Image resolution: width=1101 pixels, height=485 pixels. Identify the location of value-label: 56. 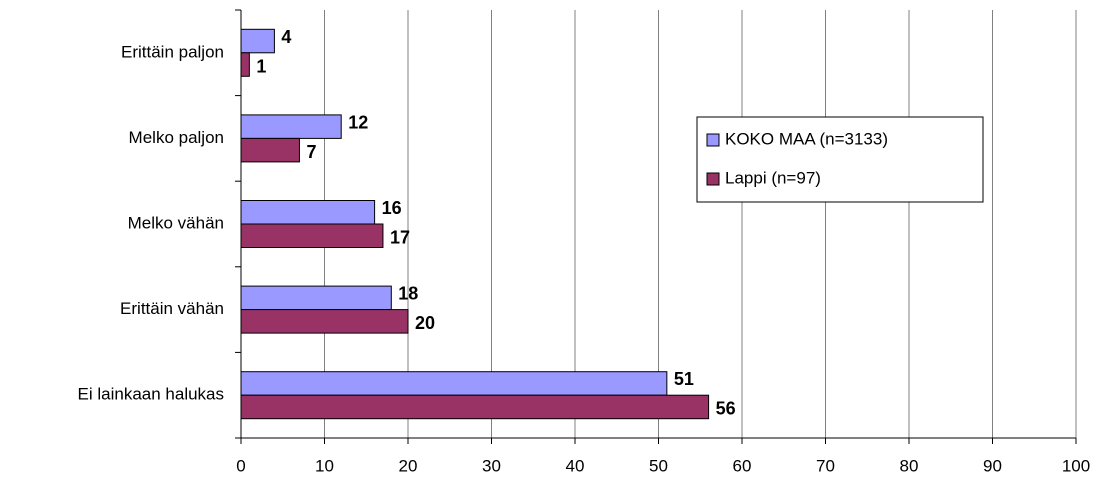
(726, 409).